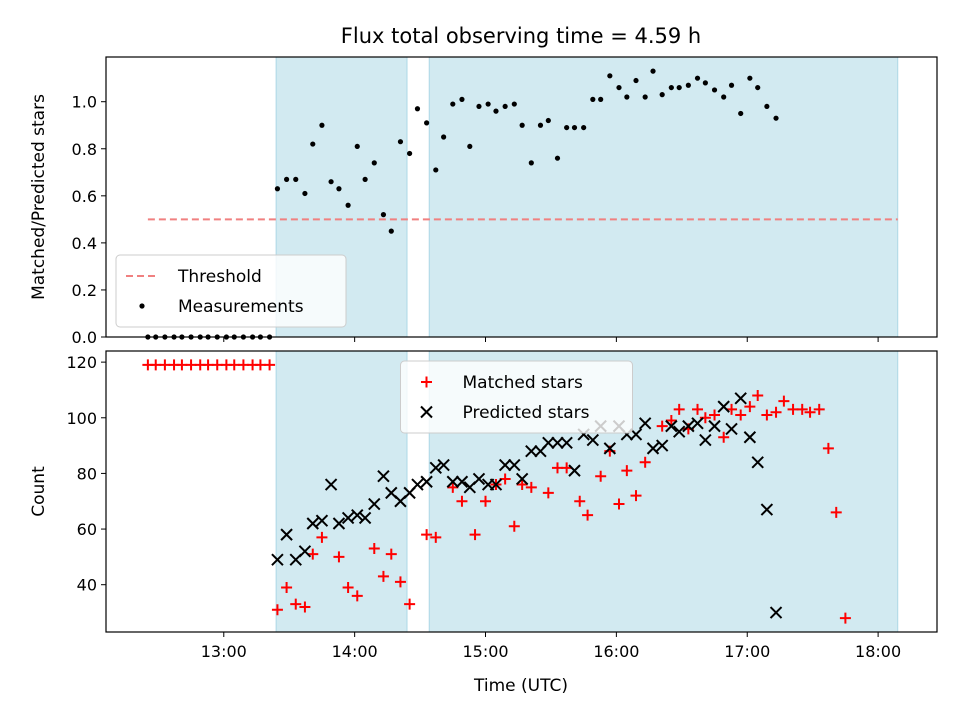 This screenshot has height=720, width=960. What do you see at coordinates (516, 397) in the screenshot?
I see `legend: Matched stars Predicted stars` at bounding box center [516, 397].